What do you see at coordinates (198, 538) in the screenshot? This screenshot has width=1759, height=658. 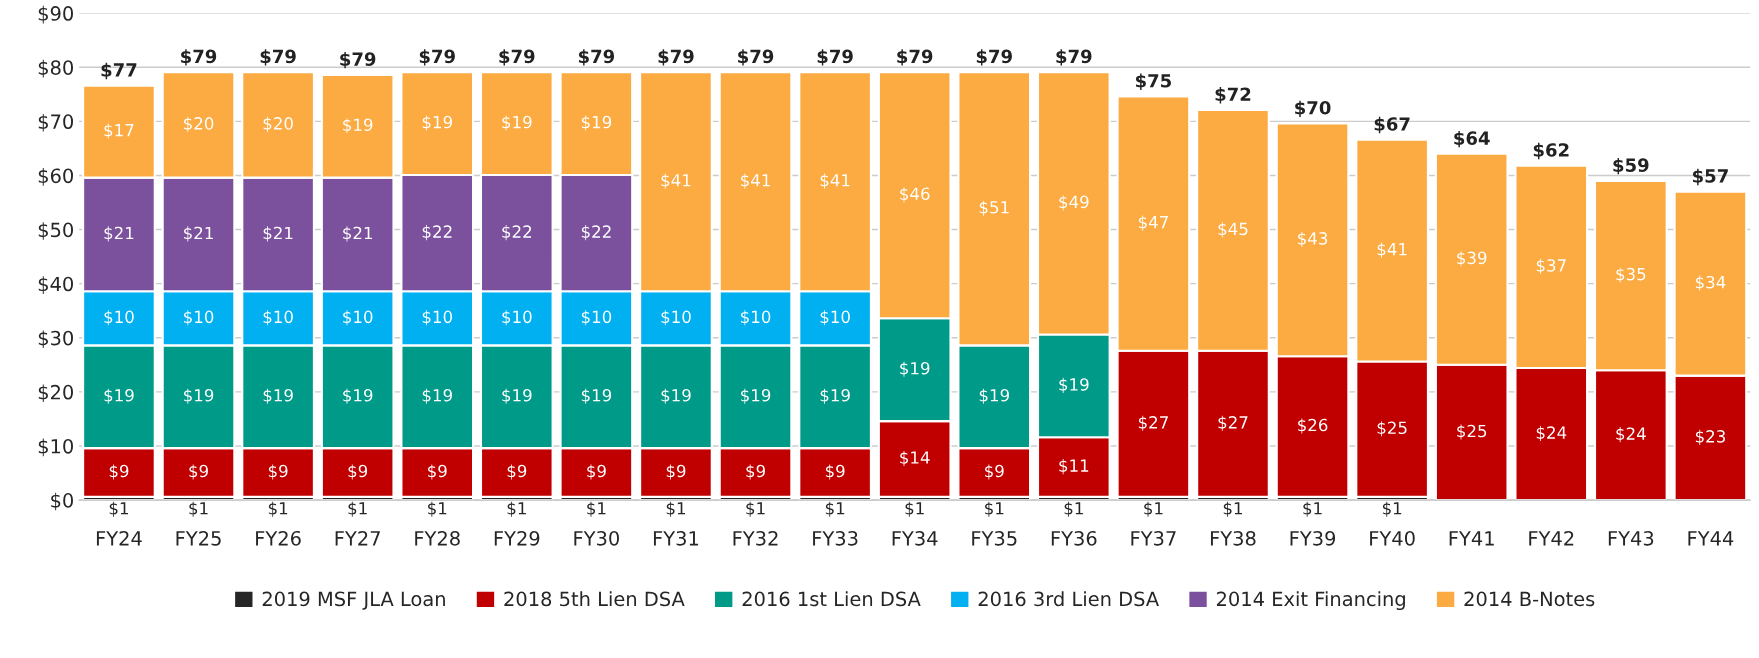 I see `x-tick-label: FY25` at bounding box center [198, 538].